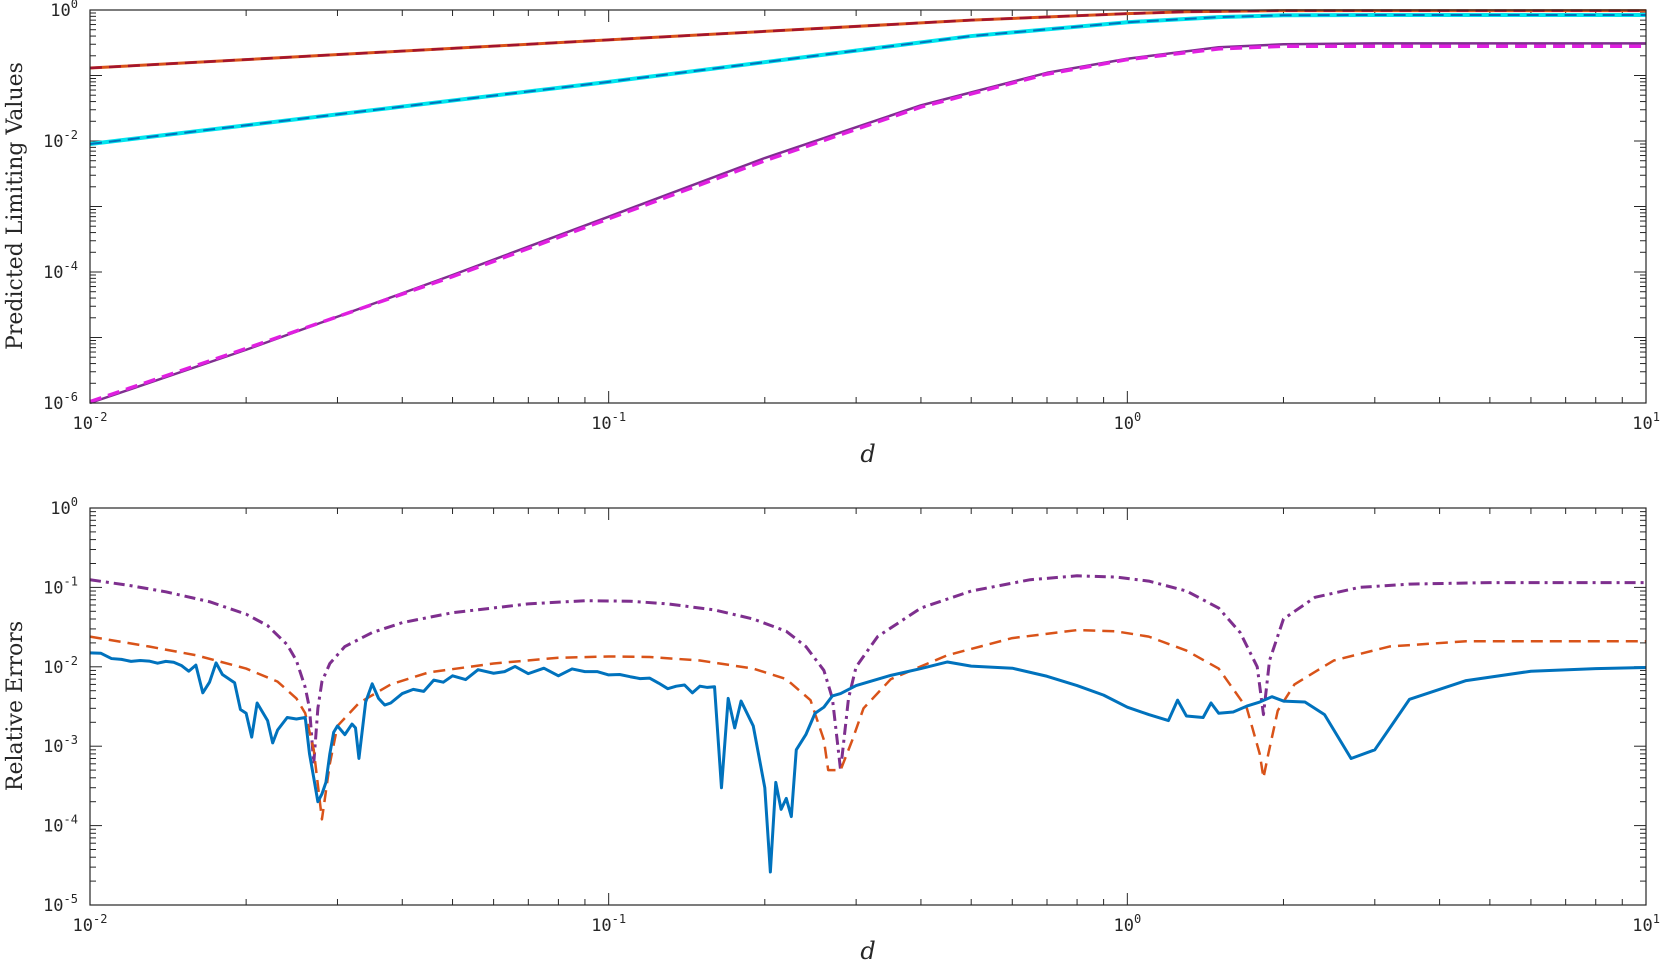 Image resolution: width=1661 pixels, height=966 pixels. What do you see at coordinates (1646, 422) in the screenshot?
I see `top-x-tick-label: 10¹` at bounding box center [1646, 422].